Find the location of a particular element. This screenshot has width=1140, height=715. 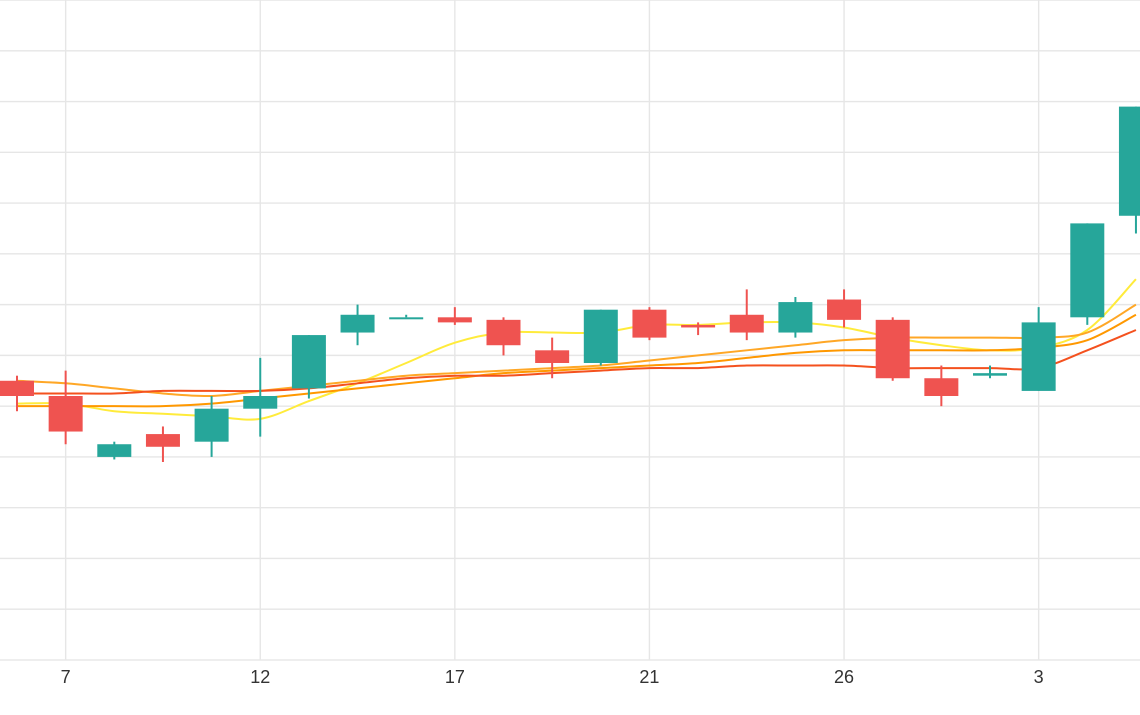

x-tick-label: 26 is located at coordinates (844, 677).